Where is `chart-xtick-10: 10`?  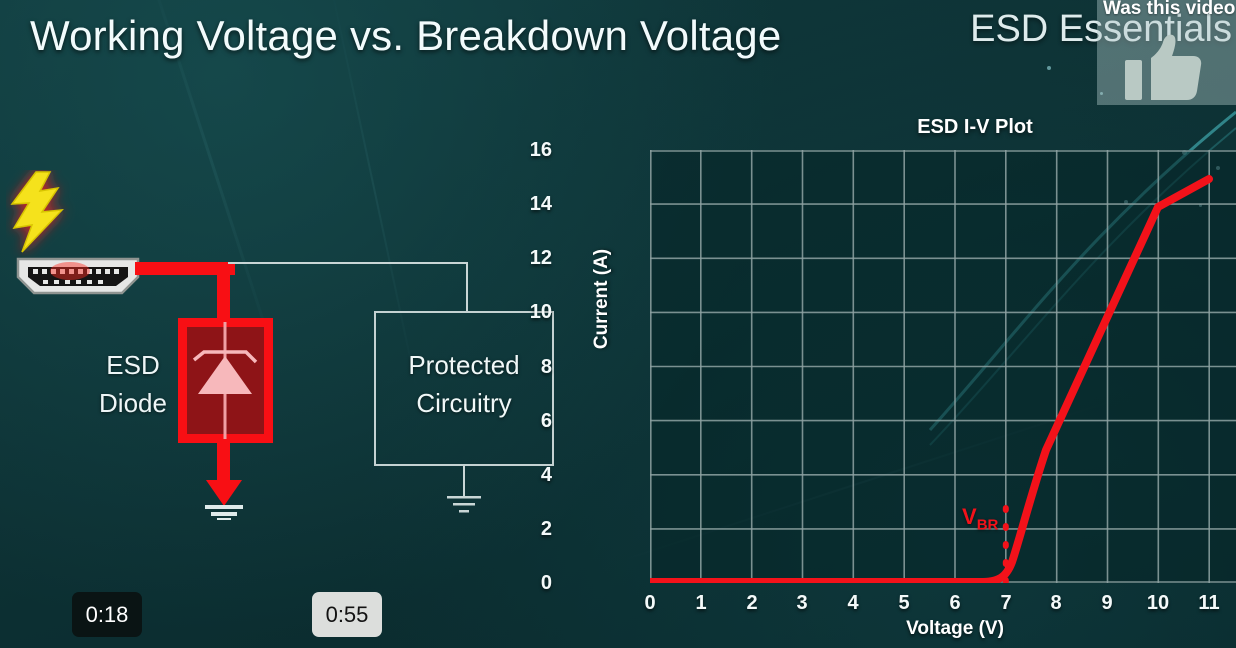
chart-xtick-10: 10 is located at coordinates (1158, 603).